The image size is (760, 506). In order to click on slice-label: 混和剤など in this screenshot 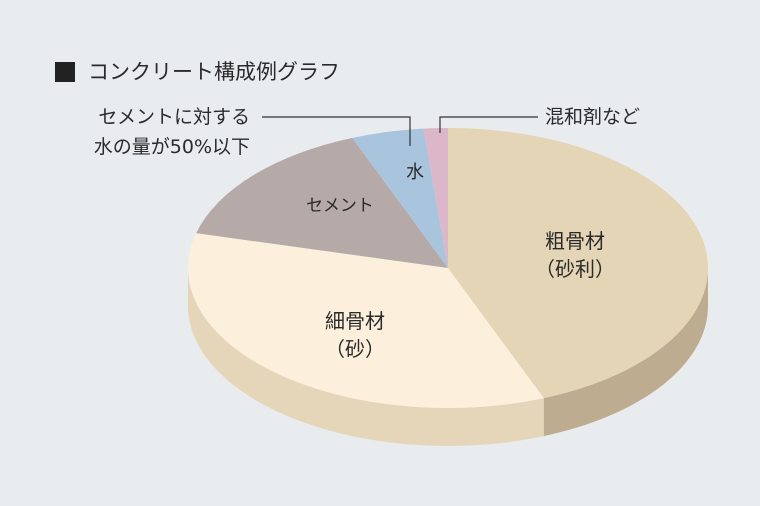, I will do `click(592, 117)`.